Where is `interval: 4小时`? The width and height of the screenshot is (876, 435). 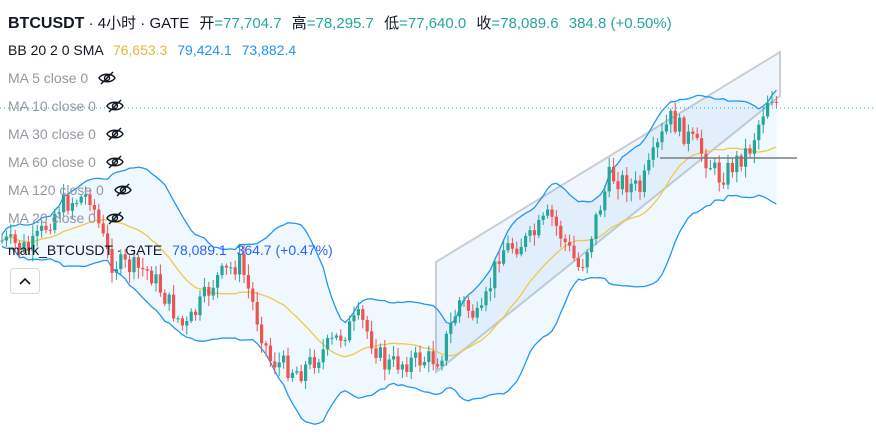 interval: 4小时 is located at coordinates (117, 23).